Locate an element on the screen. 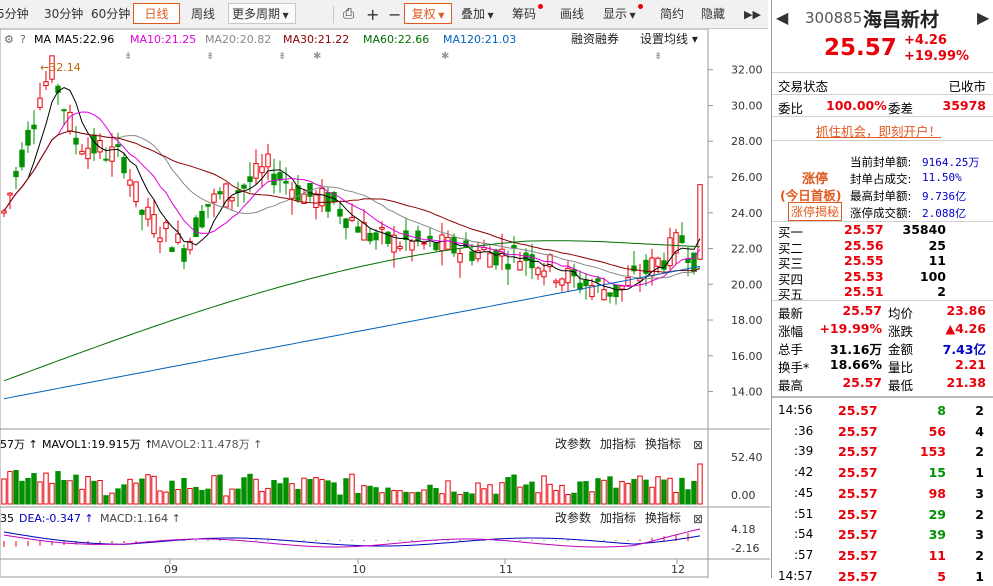  chips-button: 筹码 is located at coordinates (527, 14).